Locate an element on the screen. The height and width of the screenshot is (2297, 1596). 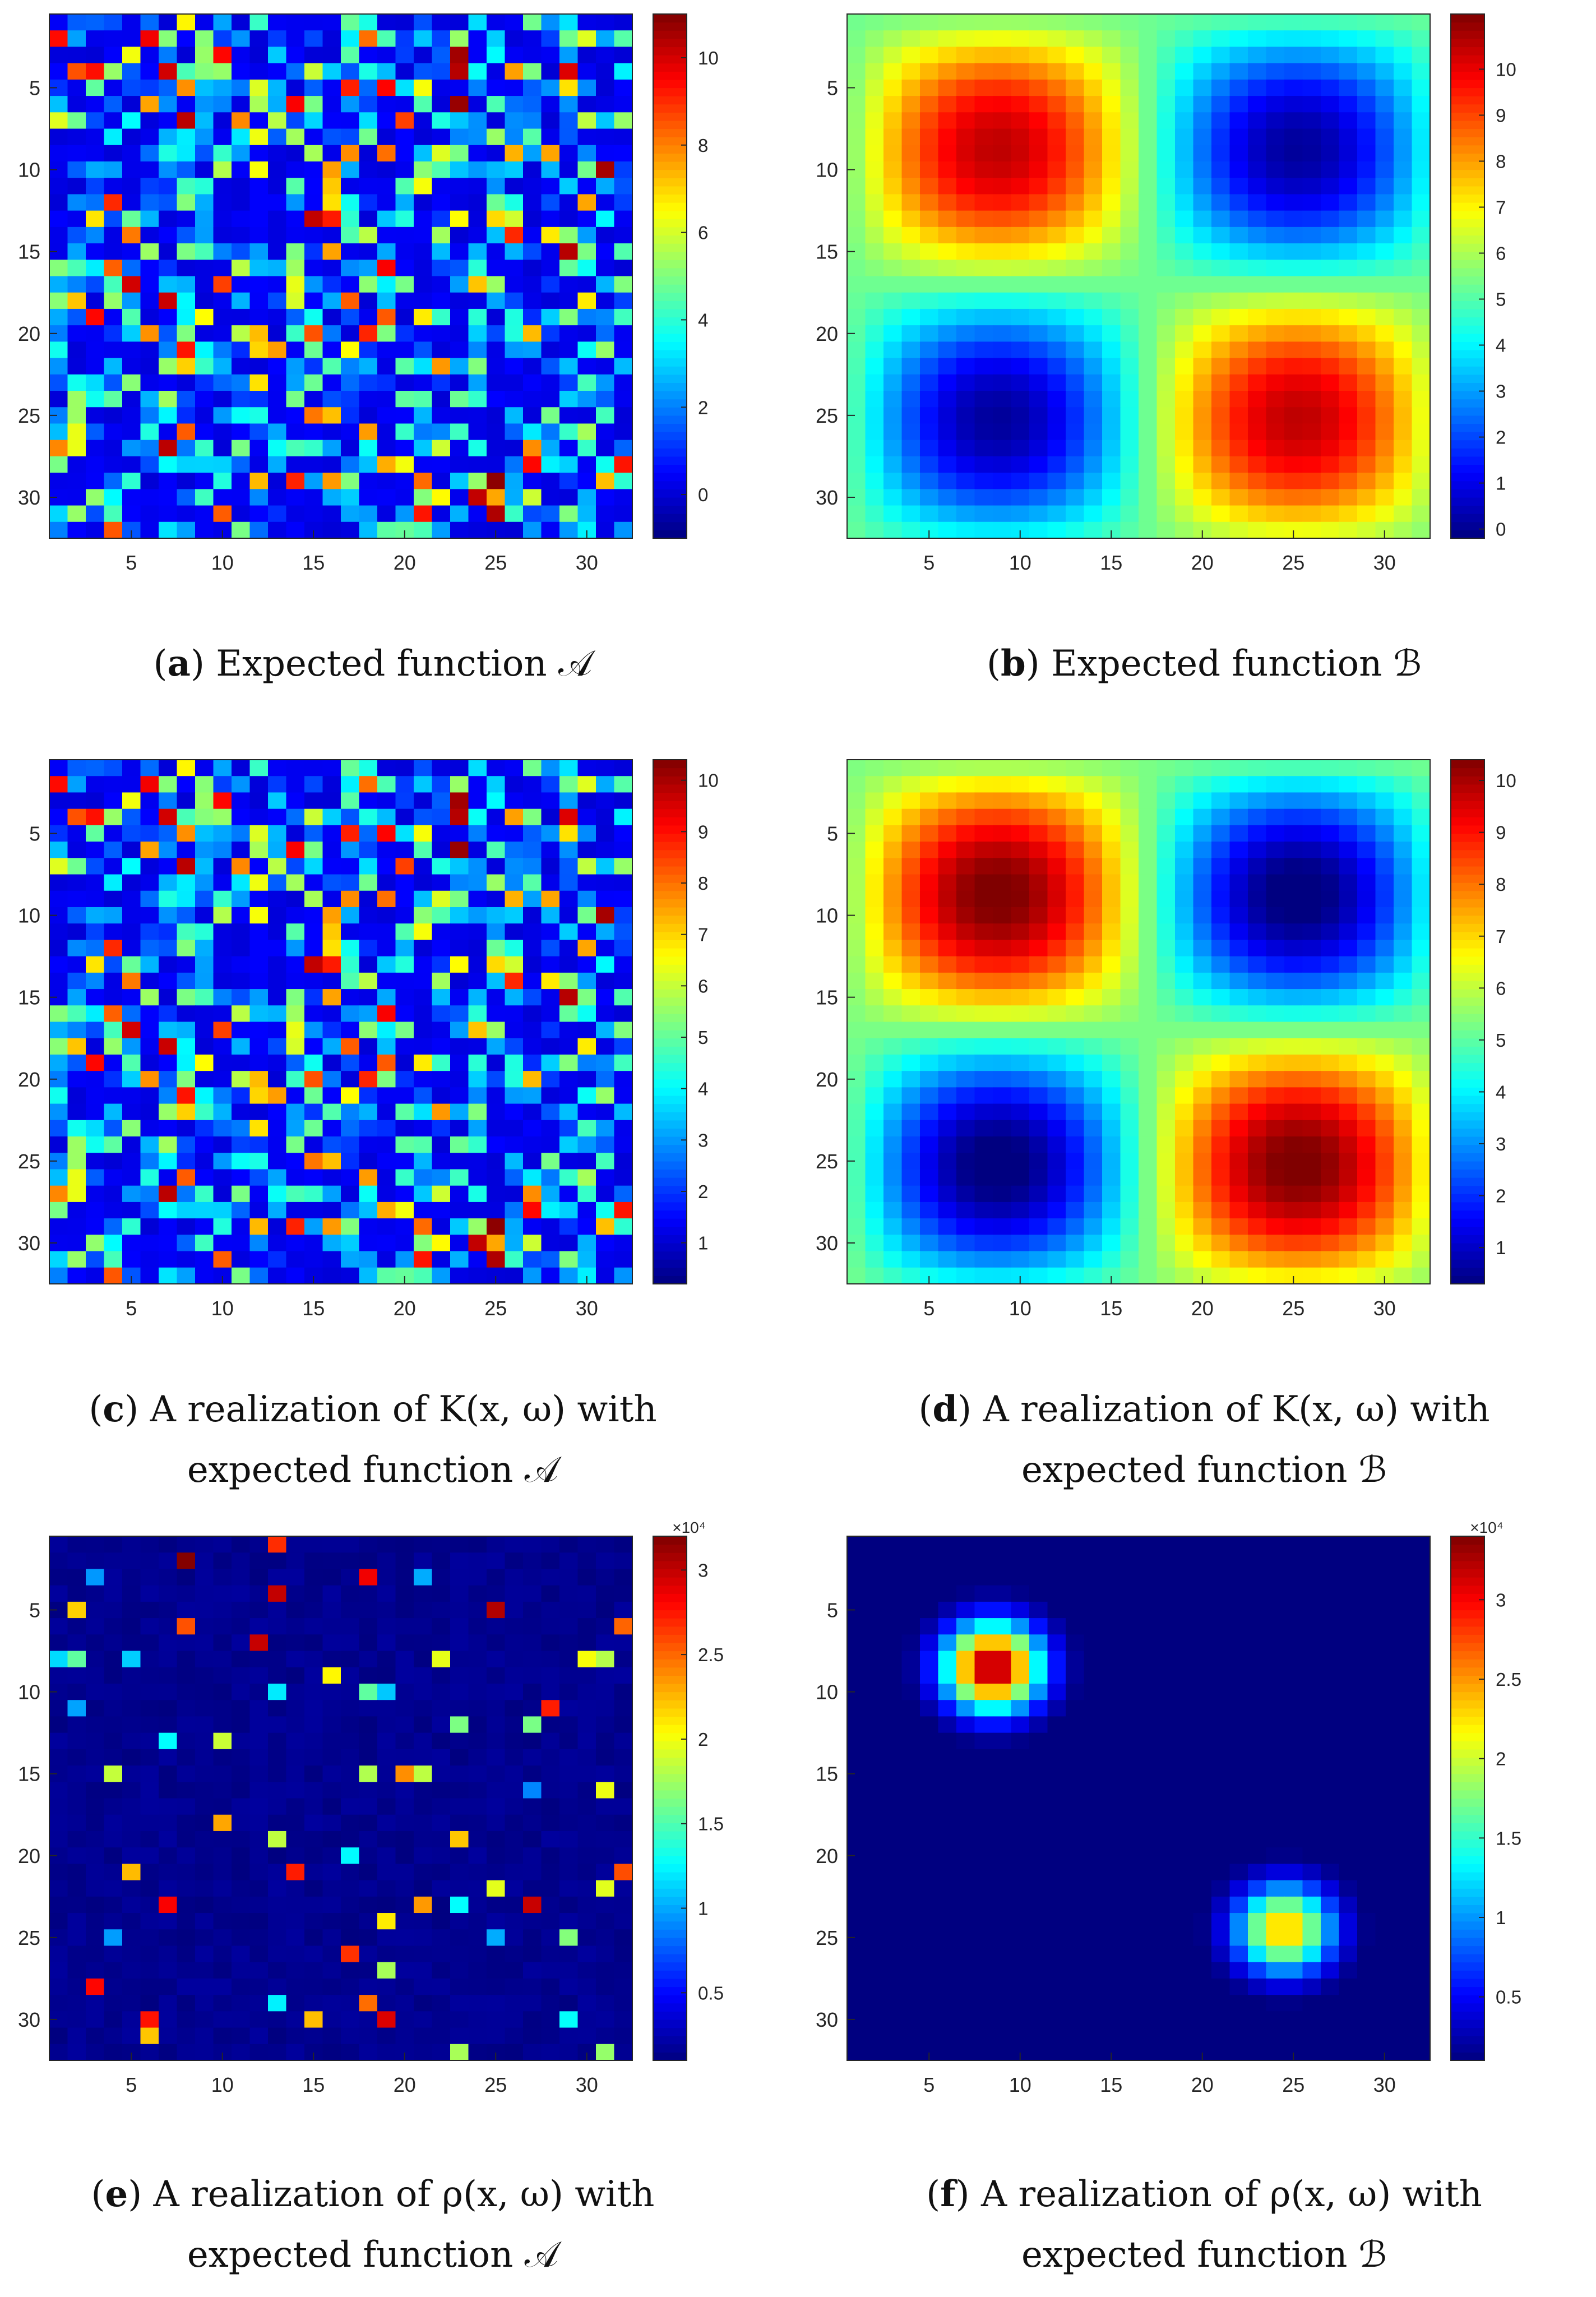
colorbar-tick-label: 8 is located at coordinates (703, 146).